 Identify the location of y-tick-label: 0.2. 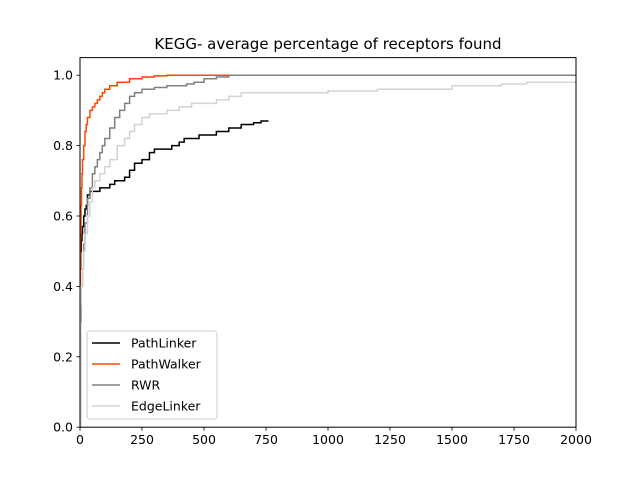
(63, 356).